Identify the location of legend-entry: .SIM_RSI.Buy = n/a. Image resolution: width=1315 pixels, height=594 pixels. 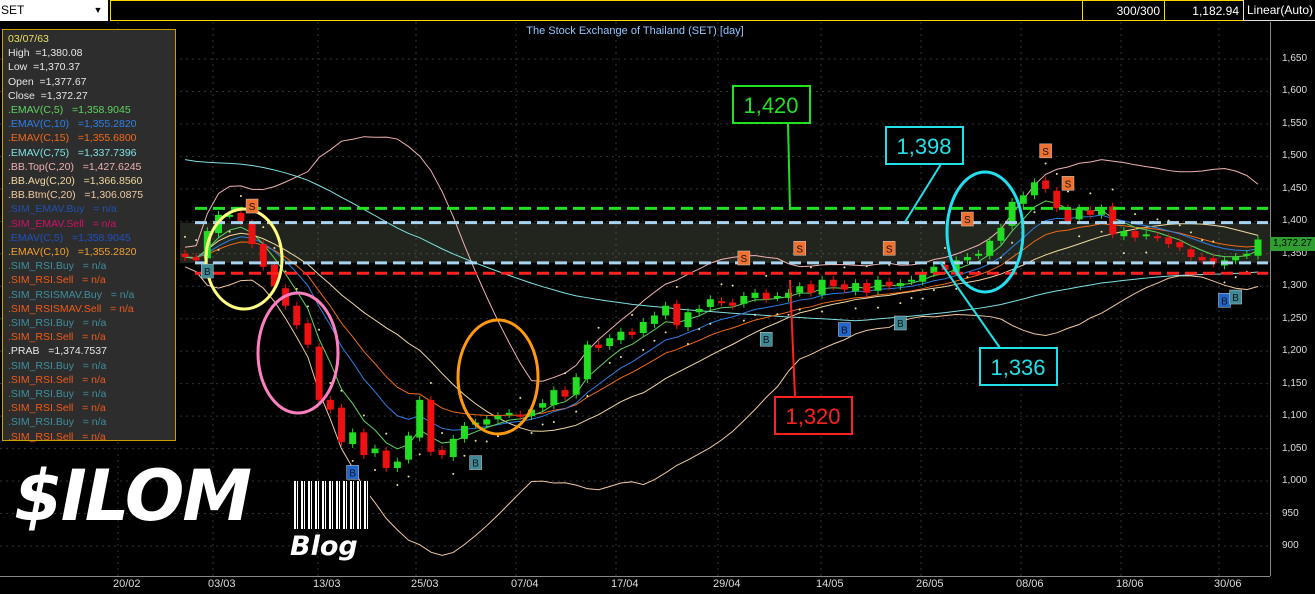
(57, 323).